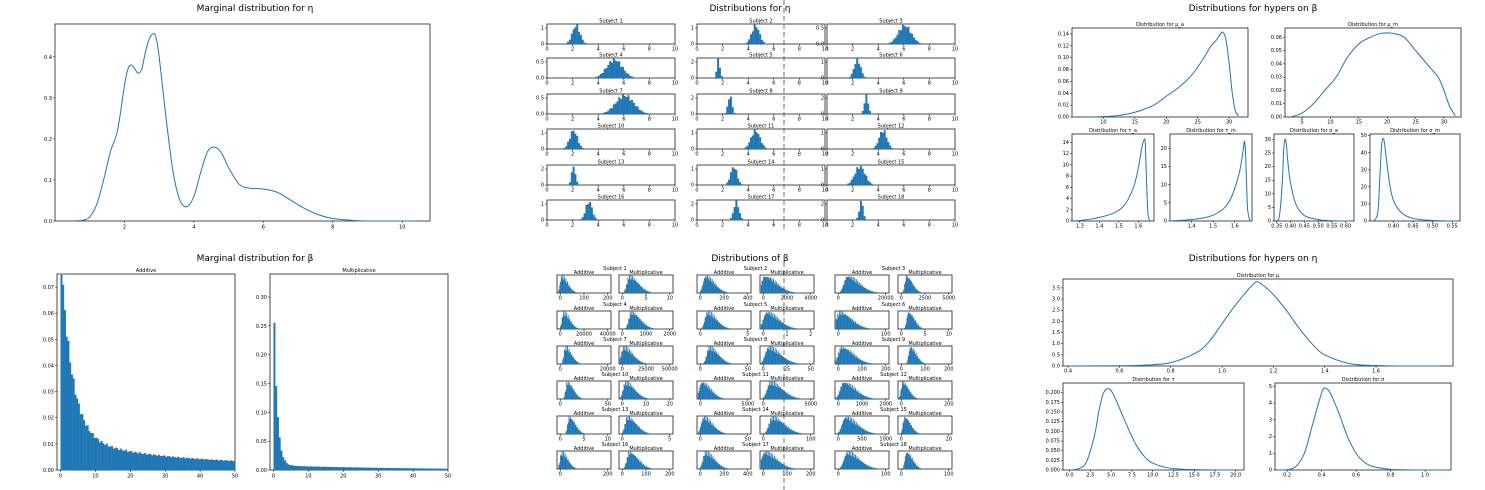  What do you see at coordinates (718, 289) in the screenshot?
I see `beta-subject-2-additive-bar` at bounding box center [718, 289].